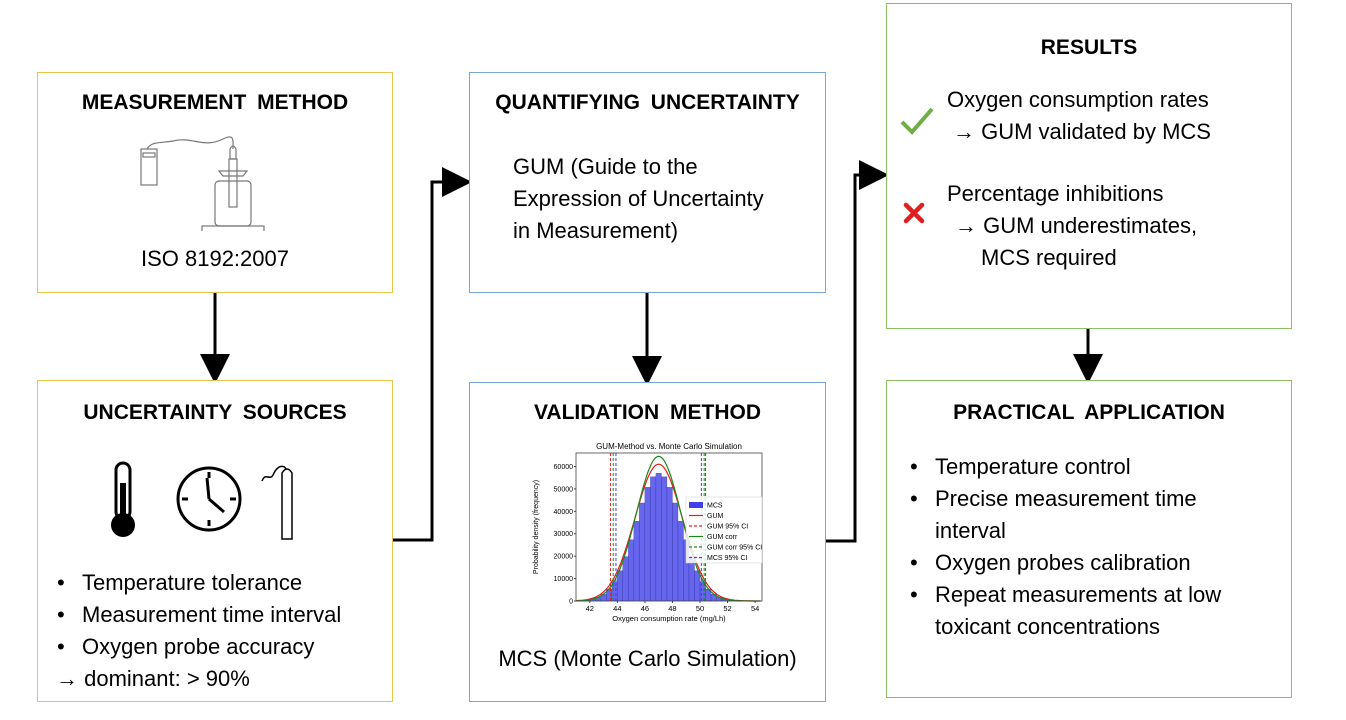  What do you see at coordinates (209, 499) in the screenshot?
I see `clock-icon` at bounding box center [209, 499].